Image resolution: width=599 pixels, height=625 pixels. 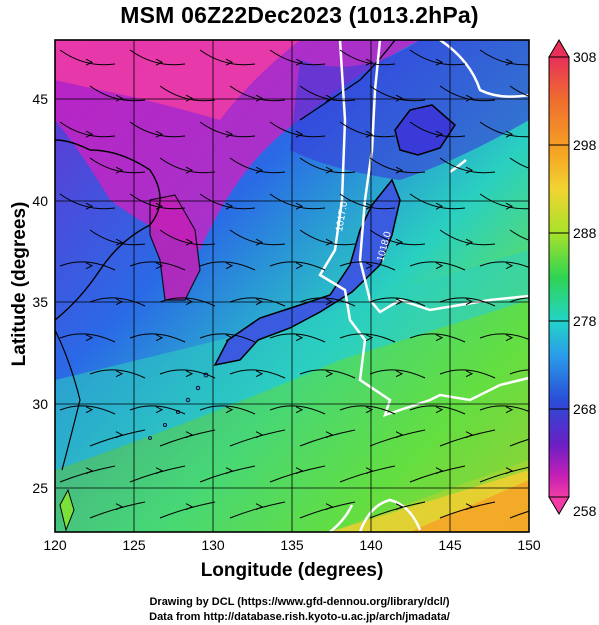 I want to click on x-tick-label: 135, so click(x=292, y=545).